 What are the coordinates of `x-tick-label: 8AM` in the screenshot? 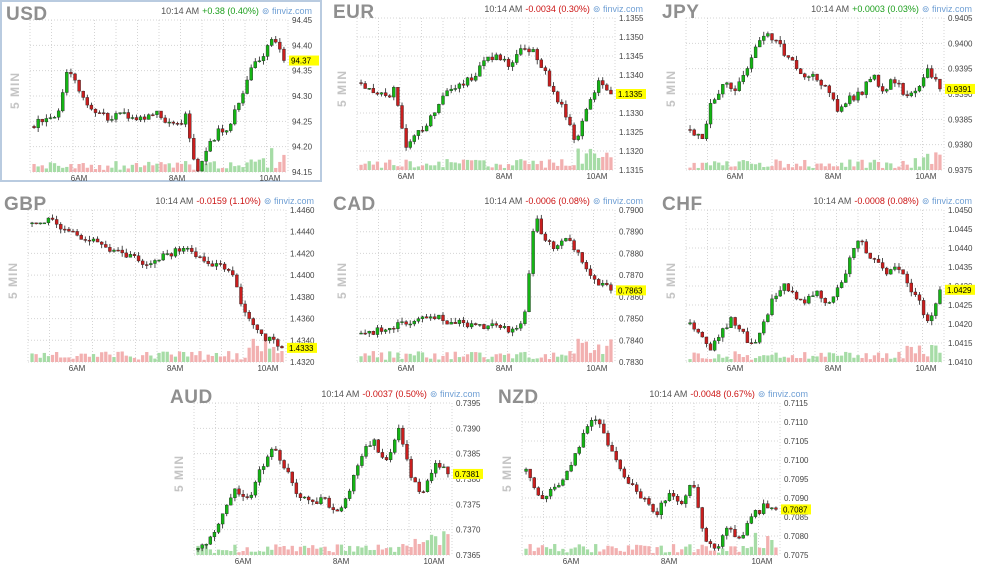 It's located at (833, 176).